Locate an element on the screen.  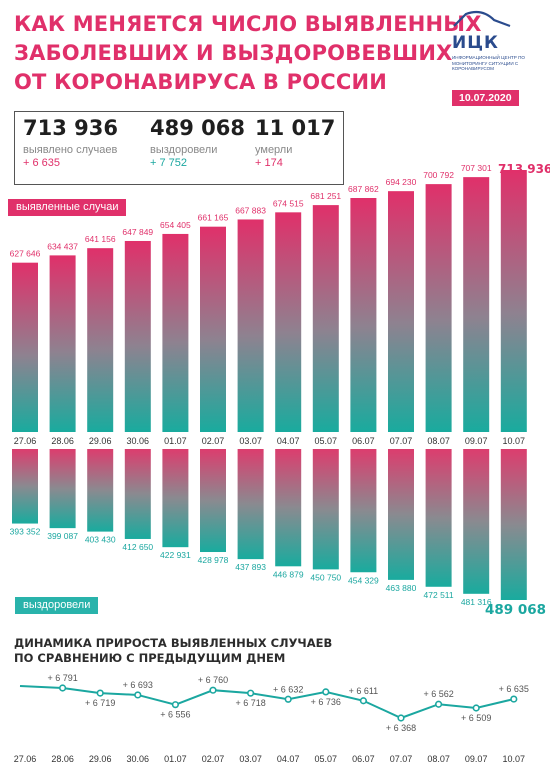
stat-deaths-label: умерли is located at coordinates (274, 150).